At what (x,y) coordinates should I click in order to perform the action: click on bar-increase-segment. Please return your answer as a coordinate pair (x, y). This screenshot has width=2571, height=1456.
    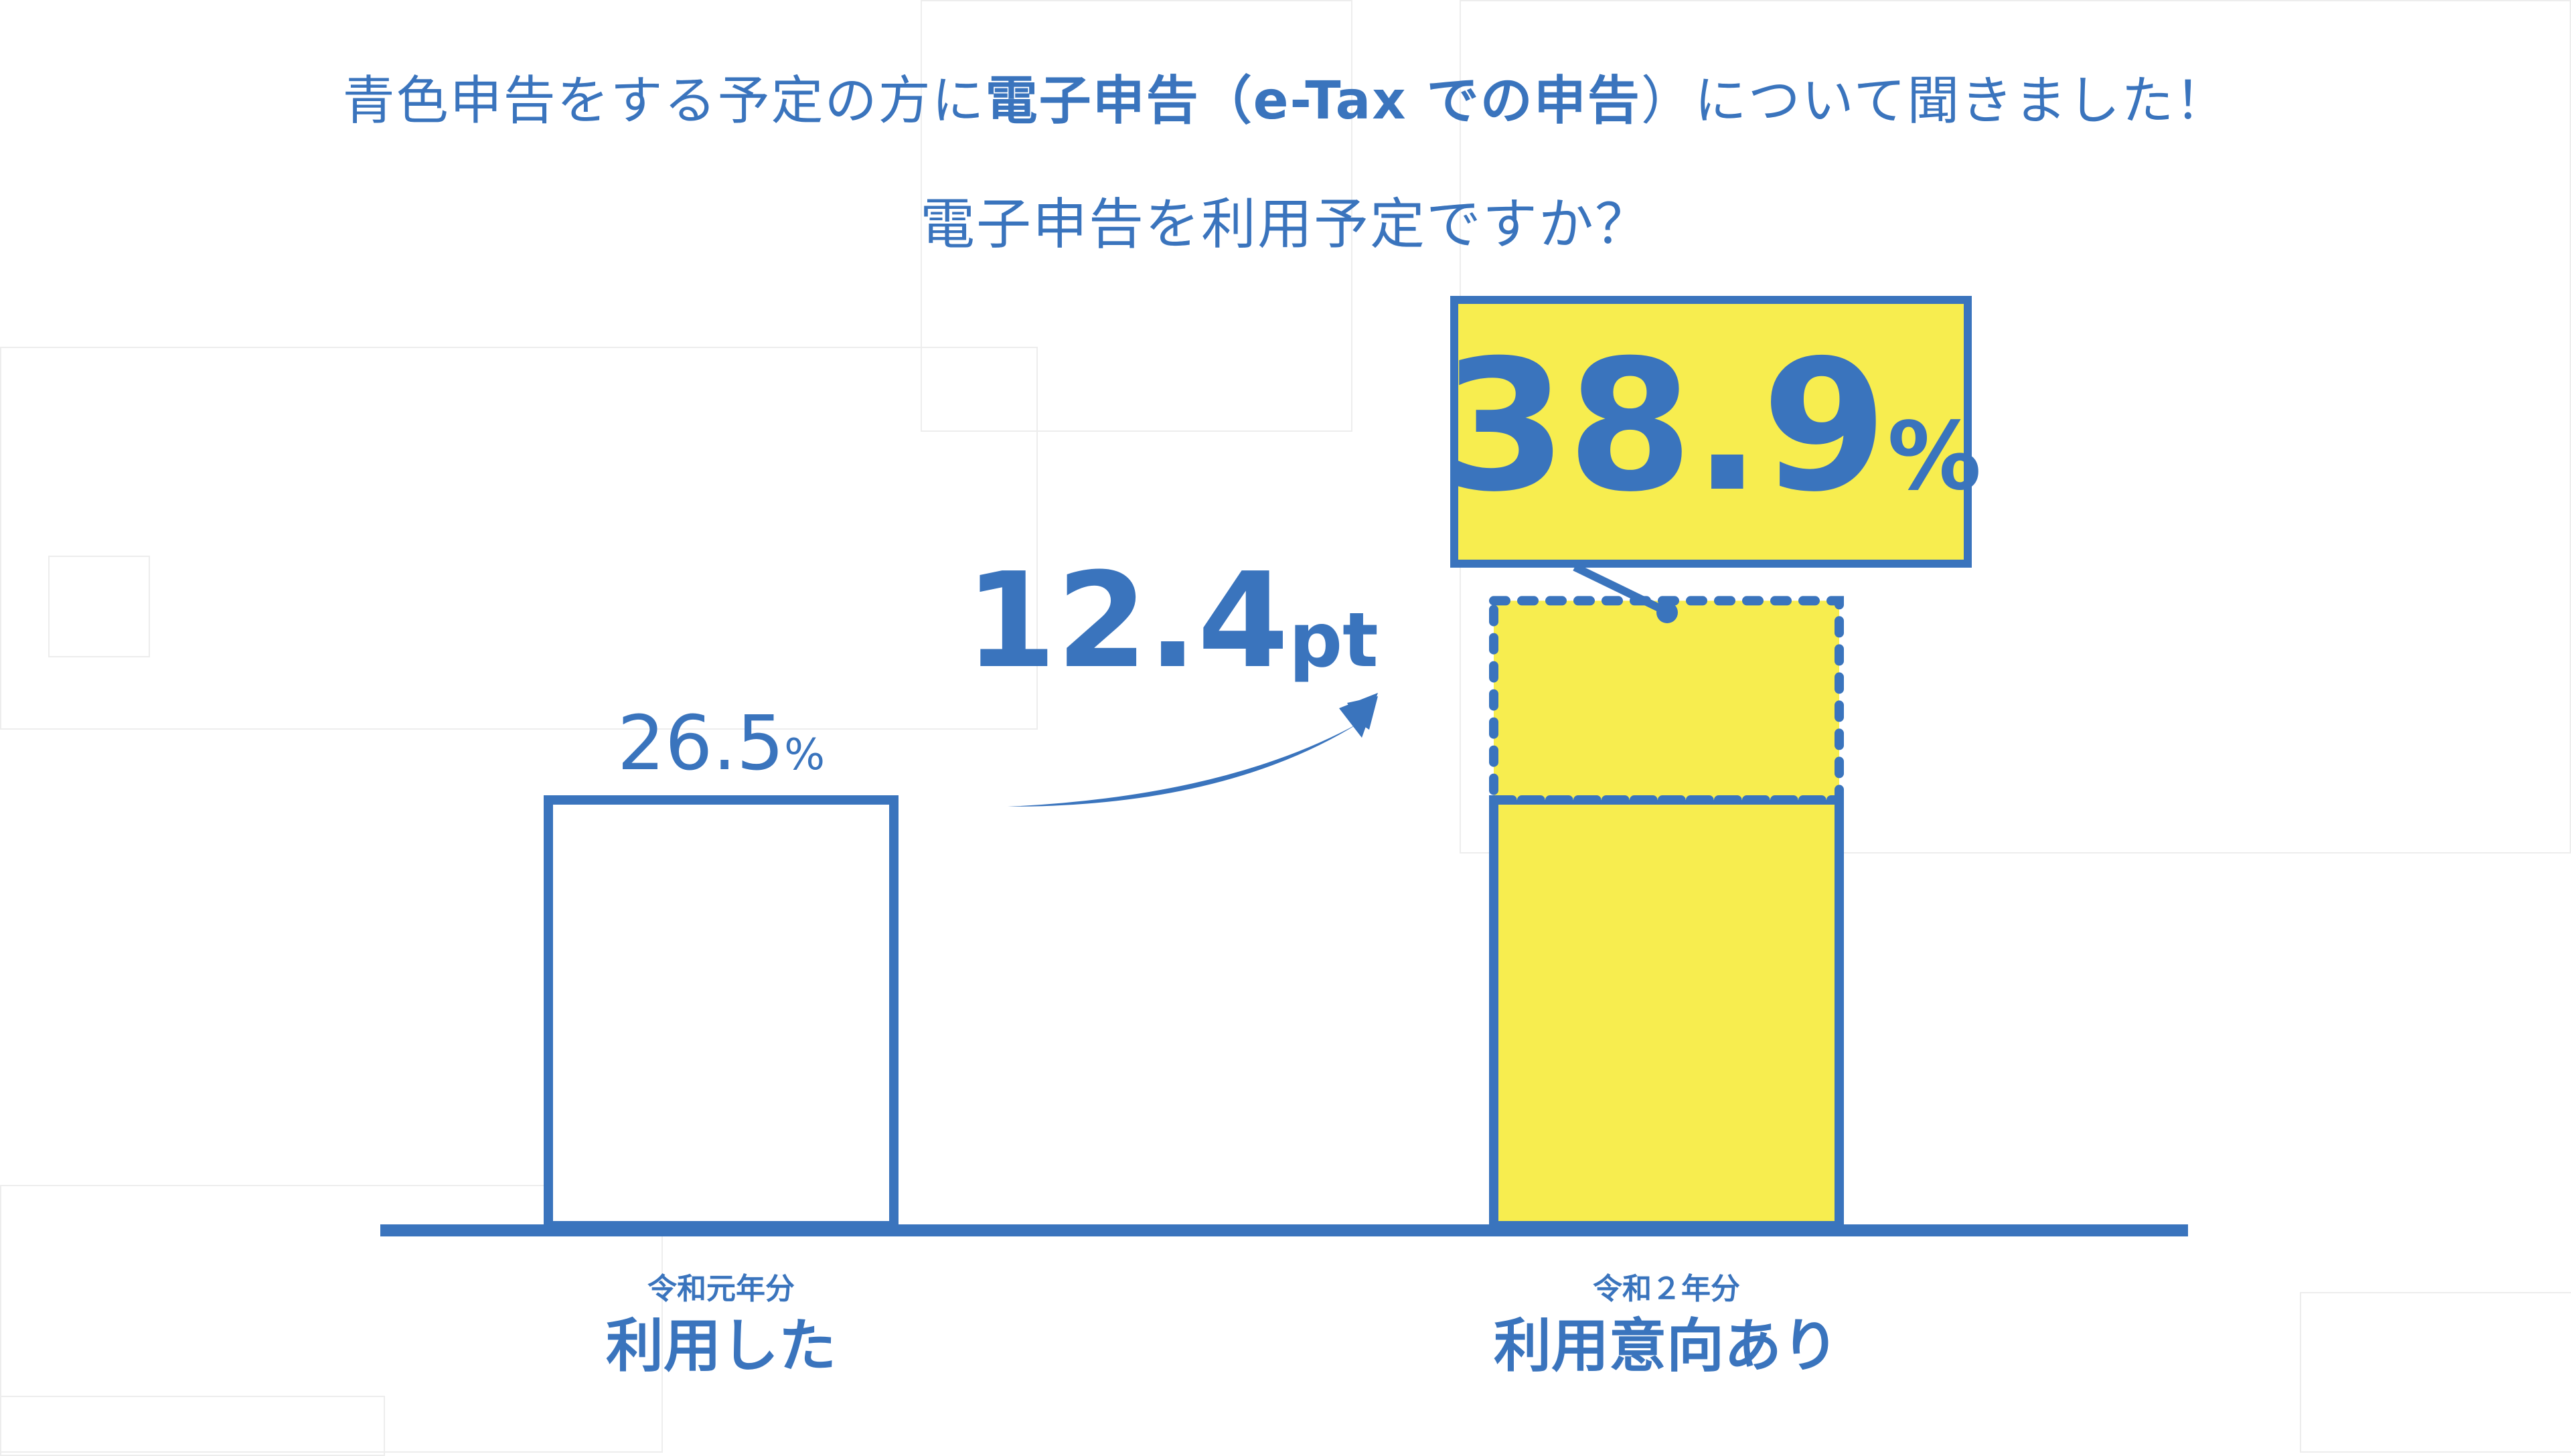
    Looking at the image, I should click on (1667, 700).